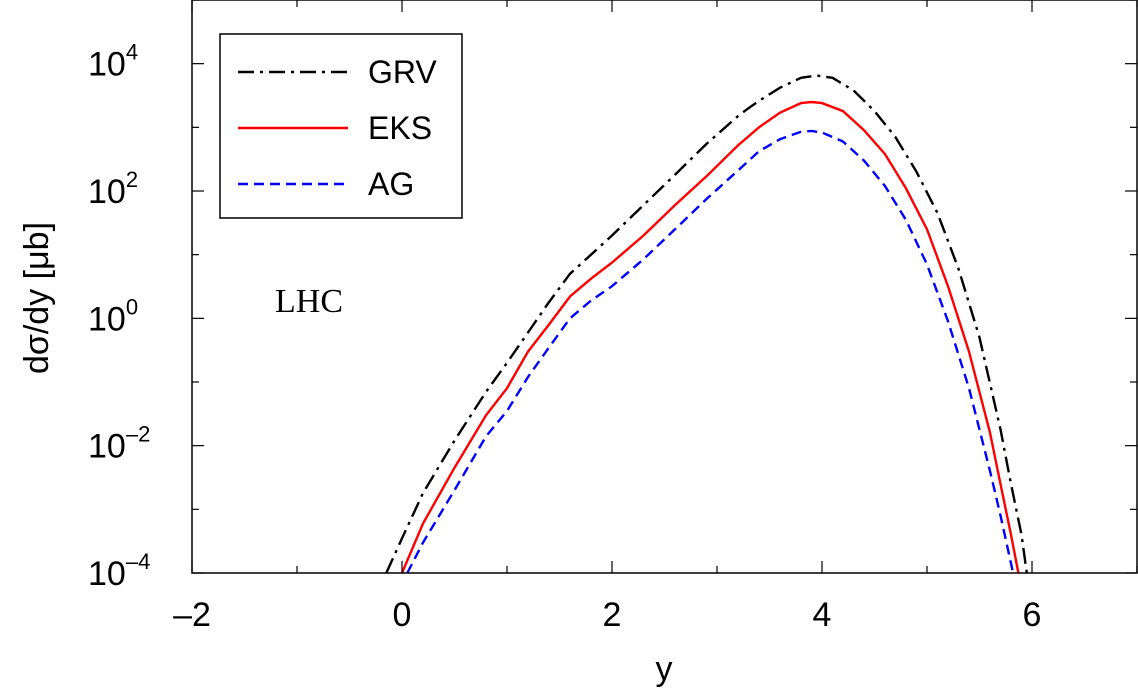  Describe the element at coordinates (37, 298) in the screenshot. I see `y-axis-title: dσ/dy [μb]` at that location.